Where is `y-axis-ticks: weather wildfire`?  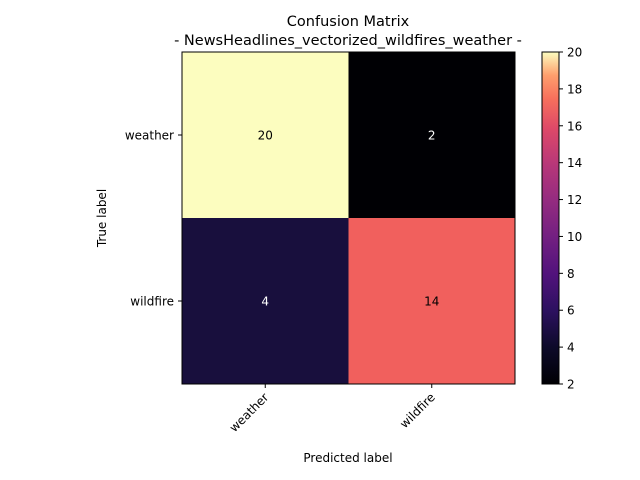
y-axis-ticks: weather wildfire is located at coordinates (153, 219).